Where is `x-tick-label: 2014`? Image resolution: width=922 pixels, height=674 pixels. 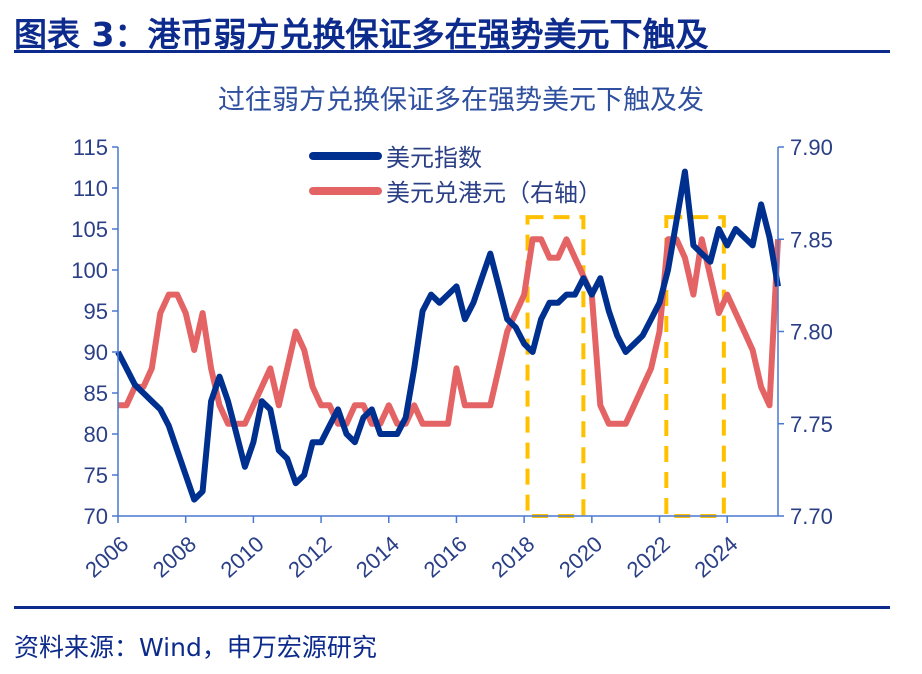 x-tick-label: 2014 is located at coordinates (377, 556).